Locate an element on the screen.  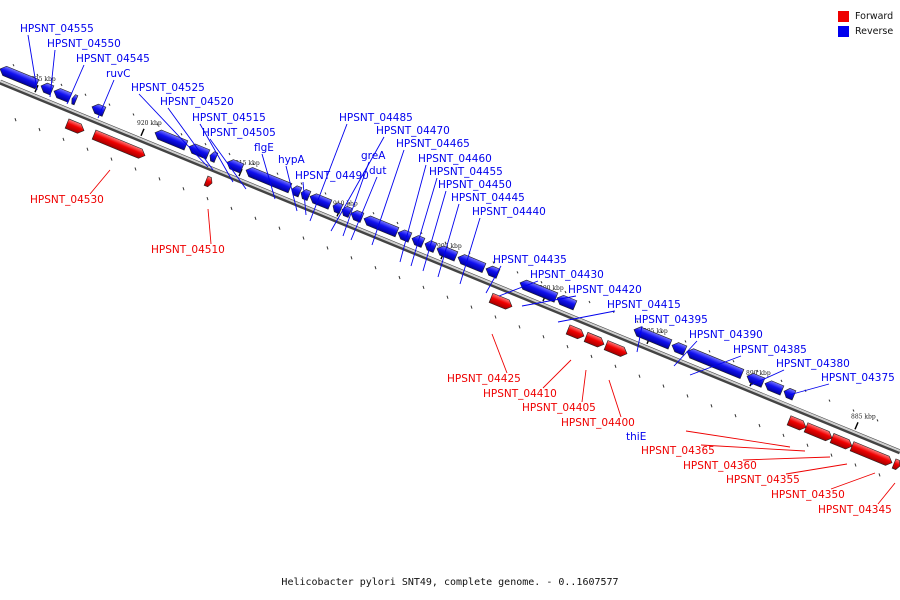
reverse-gene-label: HPSNT_04520 is located at coordinates (197, 102).